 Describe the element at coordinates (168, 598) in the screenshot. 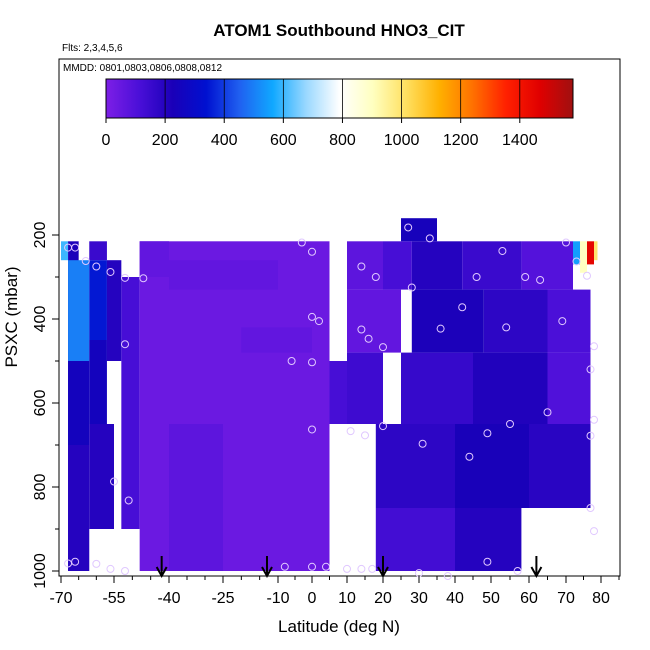

I see `x-tick-label: -40` at that location.